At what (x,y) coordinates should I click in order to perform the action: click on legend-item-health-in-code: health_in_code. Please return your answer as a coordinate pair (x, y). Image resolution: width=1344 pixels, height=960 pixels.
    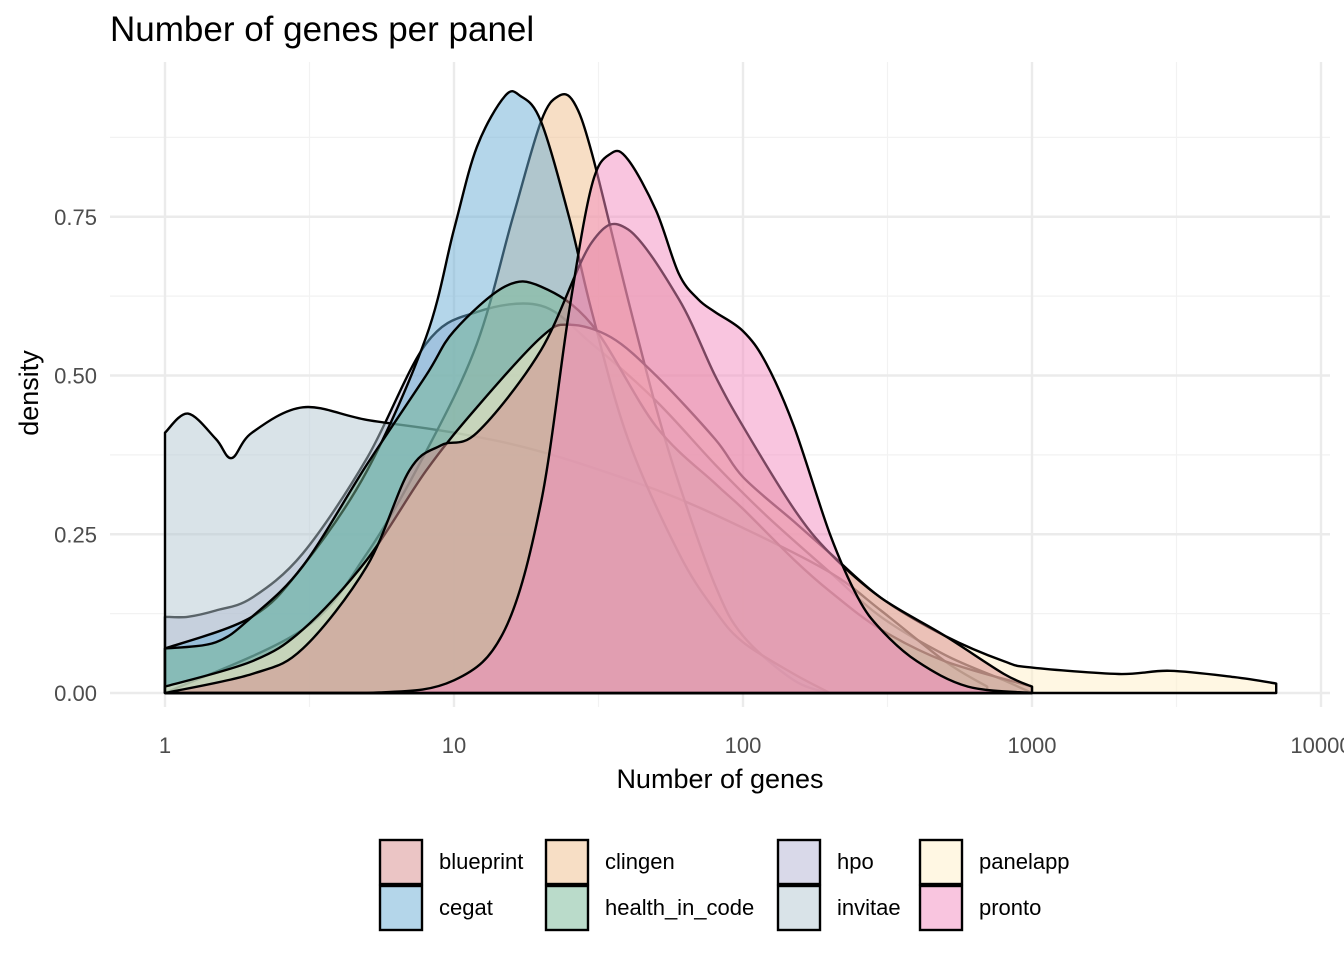
    Looking at the image, I should click on (649, 908).